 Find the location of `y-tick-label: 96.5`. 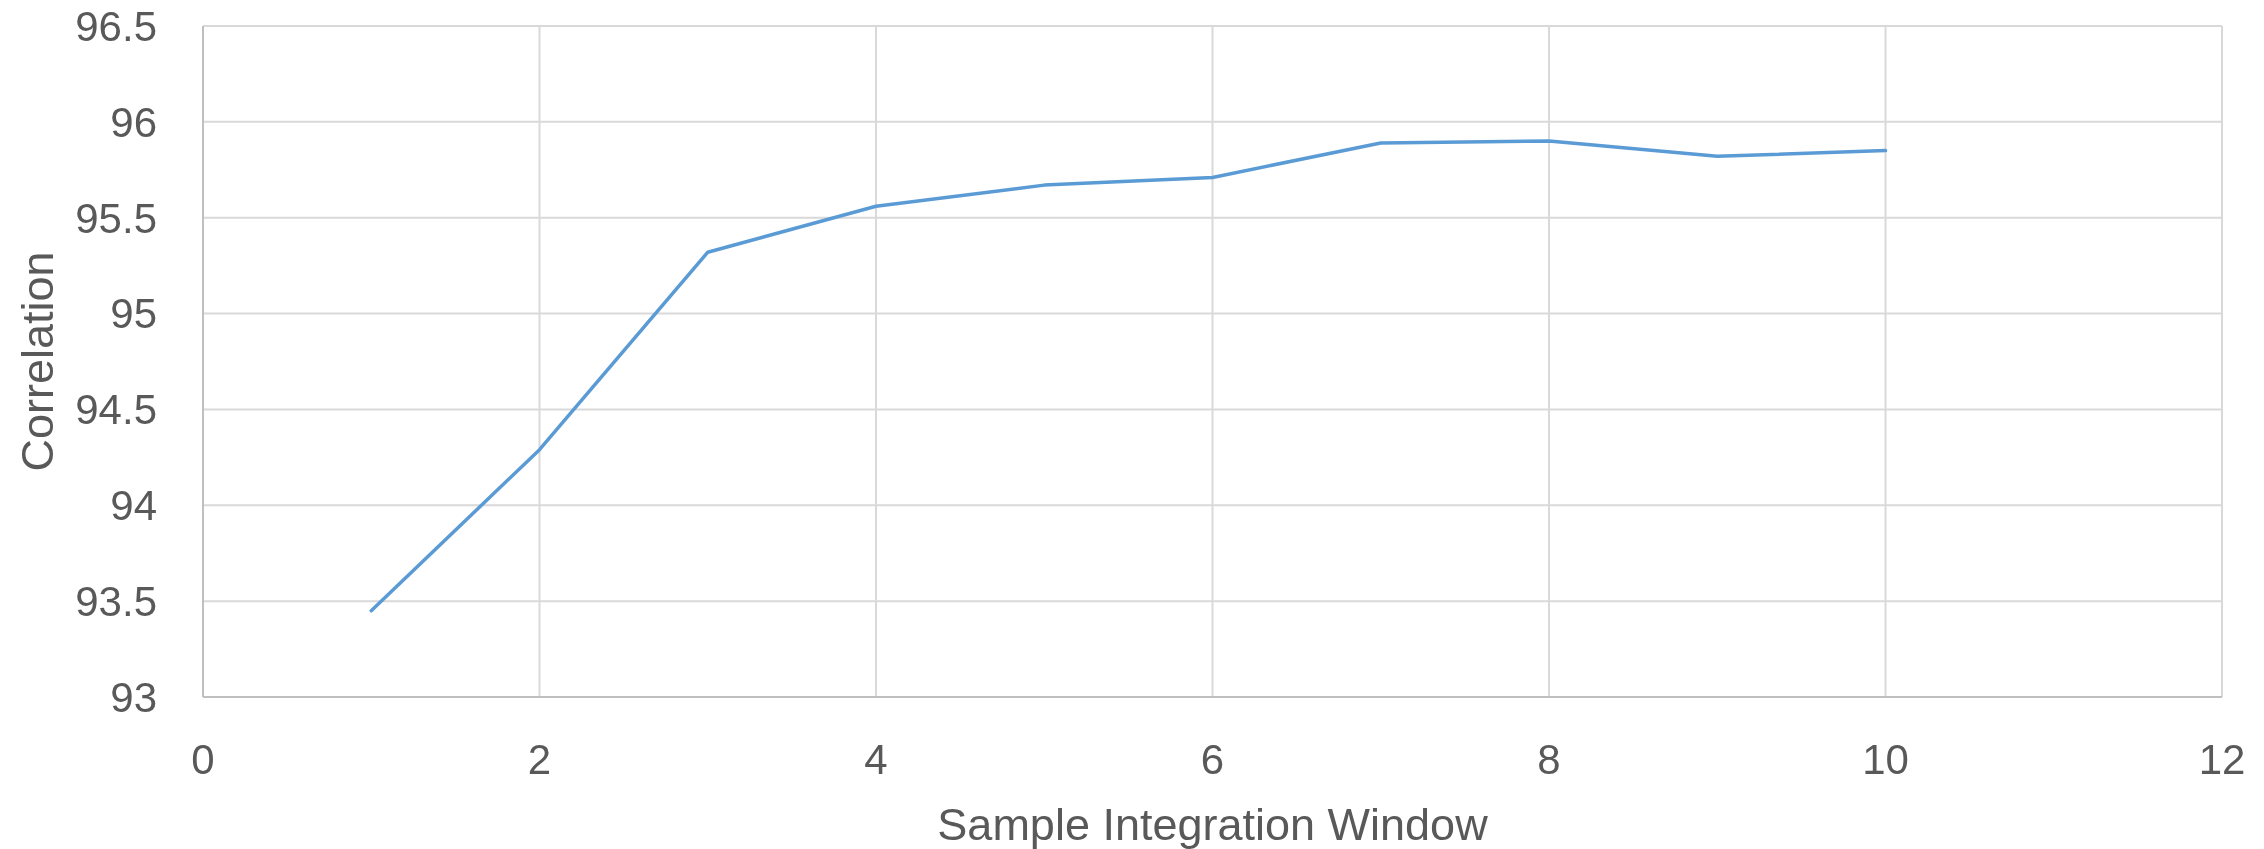

y-tick-label: 96.5 is located at coordinates (116, 26).